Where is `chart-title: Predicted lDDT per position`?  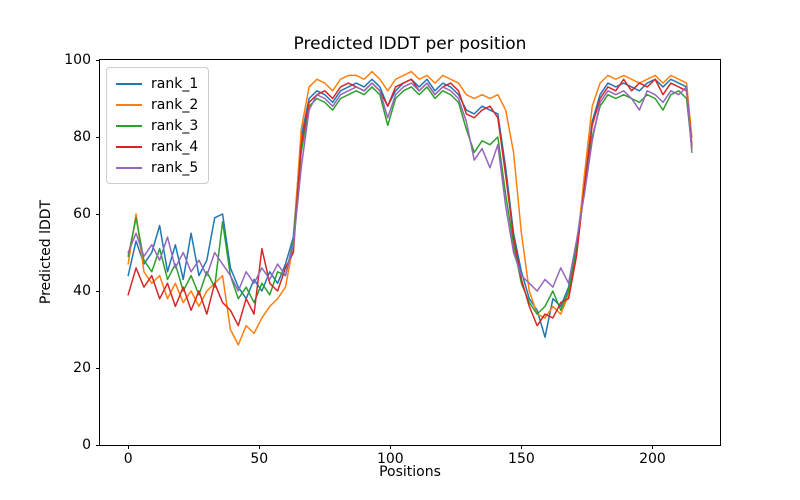 chart-title: Predicted lDDT per position is located at coordinates (410, 44).